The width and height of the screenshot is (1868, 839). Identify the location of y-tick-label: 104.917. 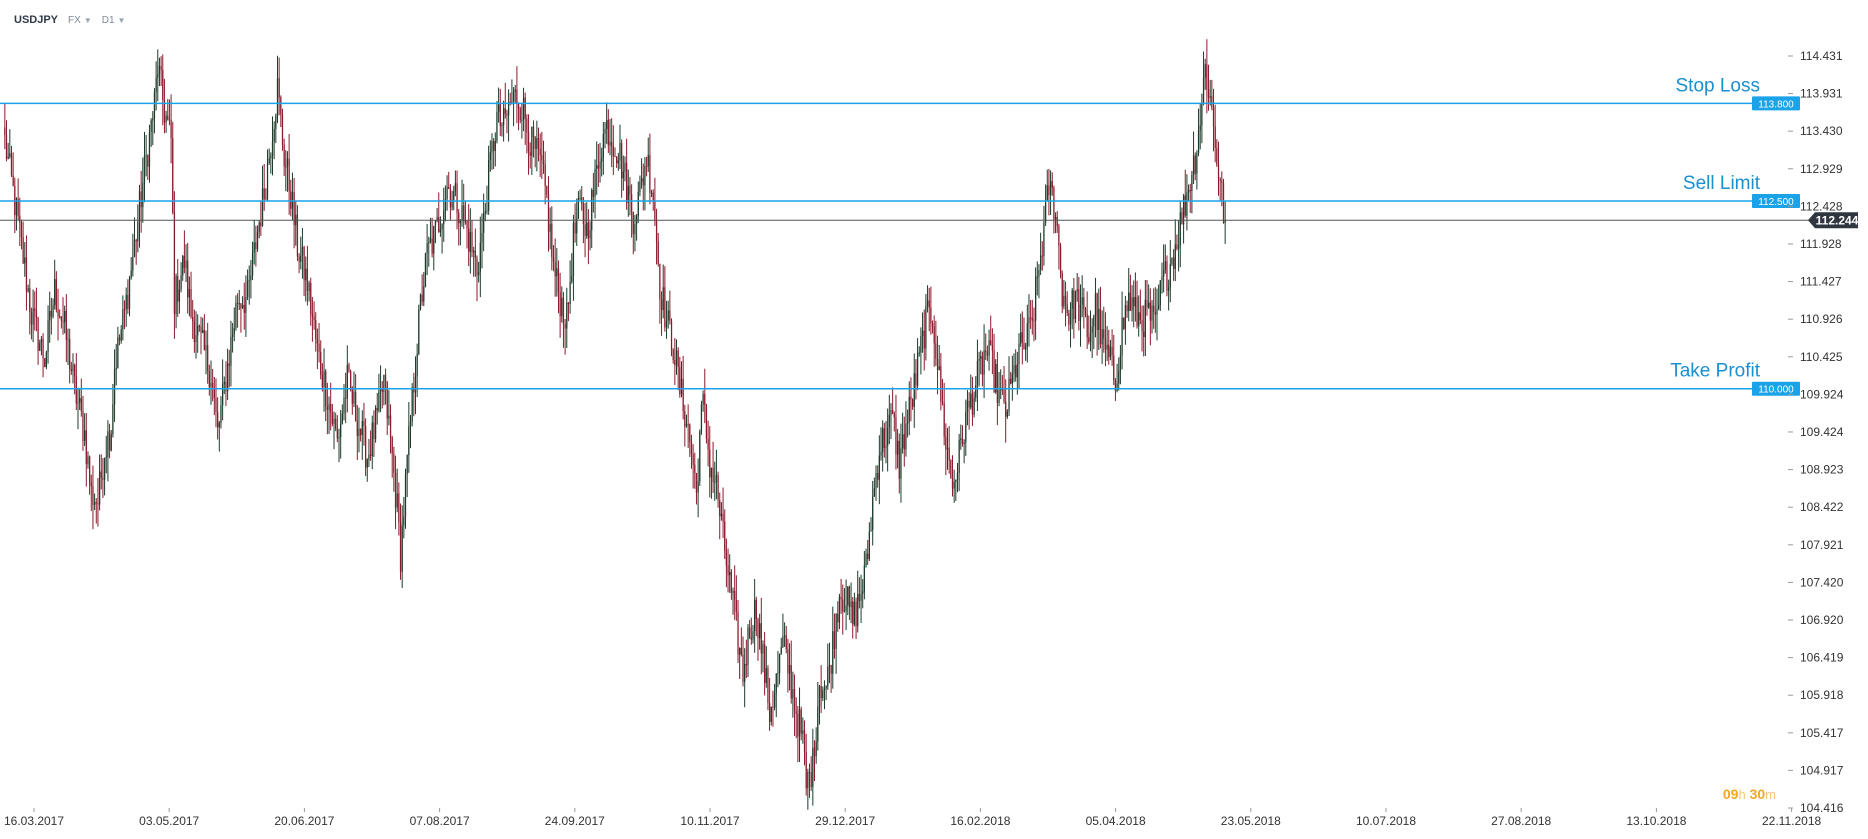
(1822, 770).